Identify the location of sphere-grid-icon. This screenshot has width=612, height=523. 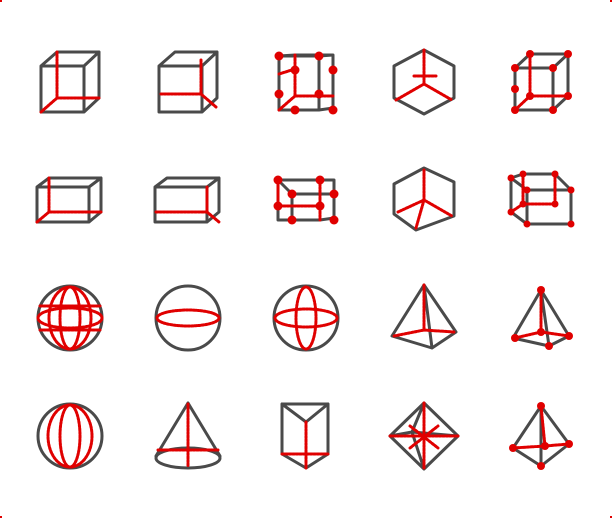
(70, 318).